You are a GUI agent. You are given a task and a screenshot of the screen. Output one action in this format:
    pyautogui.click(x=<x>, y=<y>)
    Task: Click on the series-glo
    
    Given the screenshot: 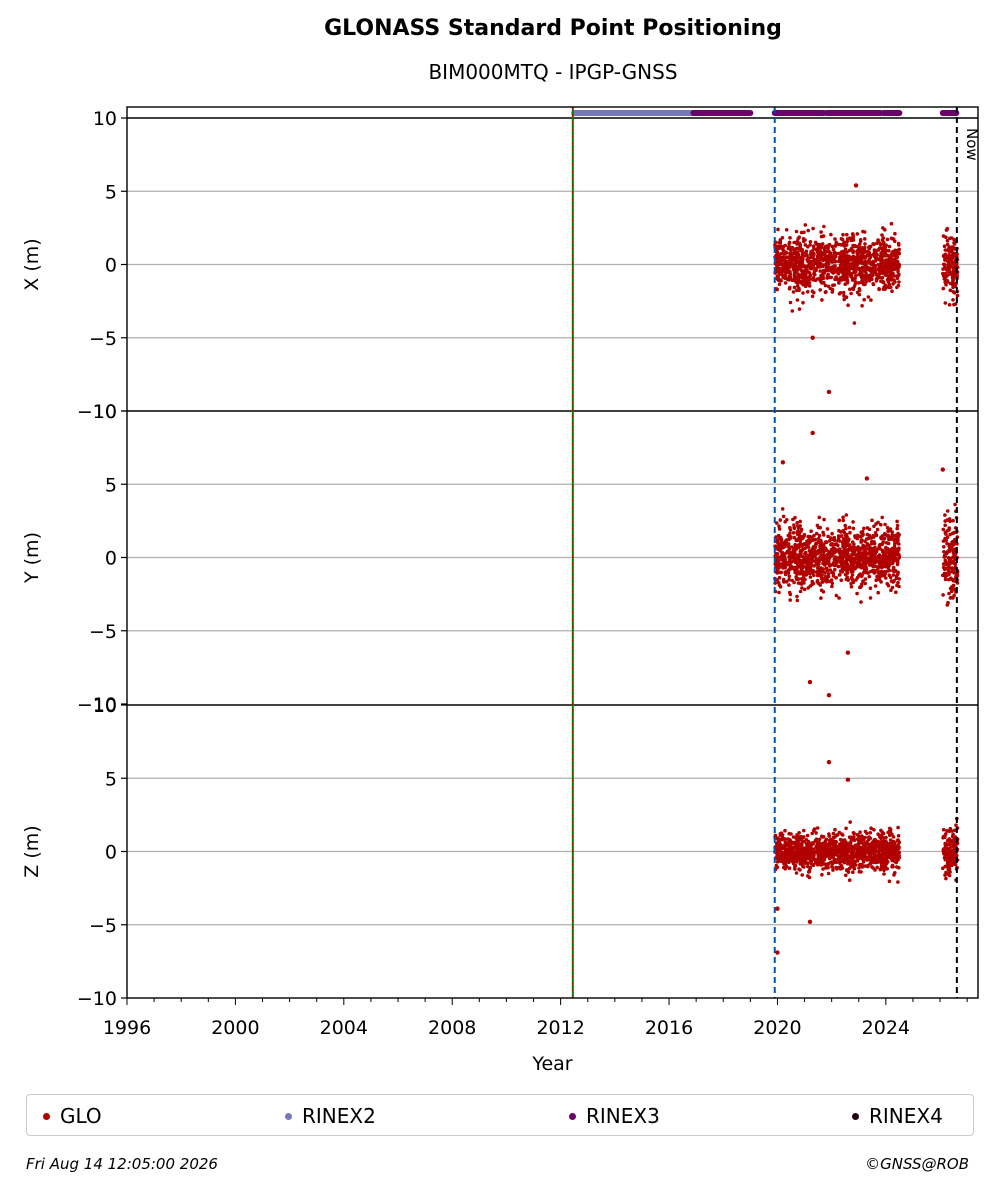 What is the action you would take?
    pyautogui.click(x=866, y=569)
    